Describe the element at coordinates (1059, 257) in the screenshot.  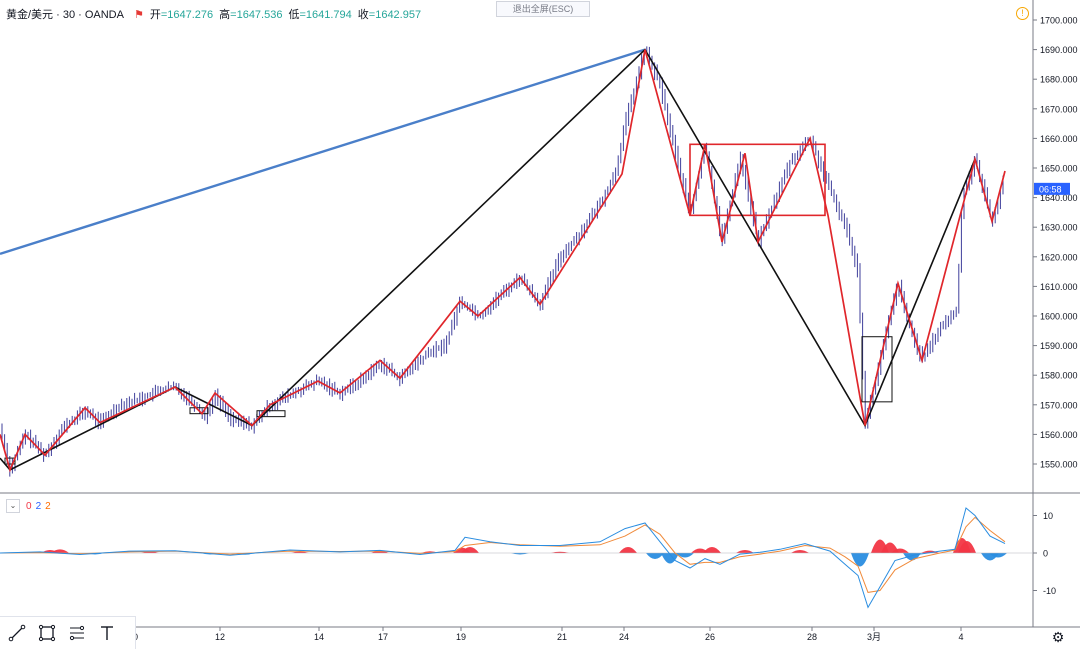
I see `y-tick-label: 1620.000` at that location.